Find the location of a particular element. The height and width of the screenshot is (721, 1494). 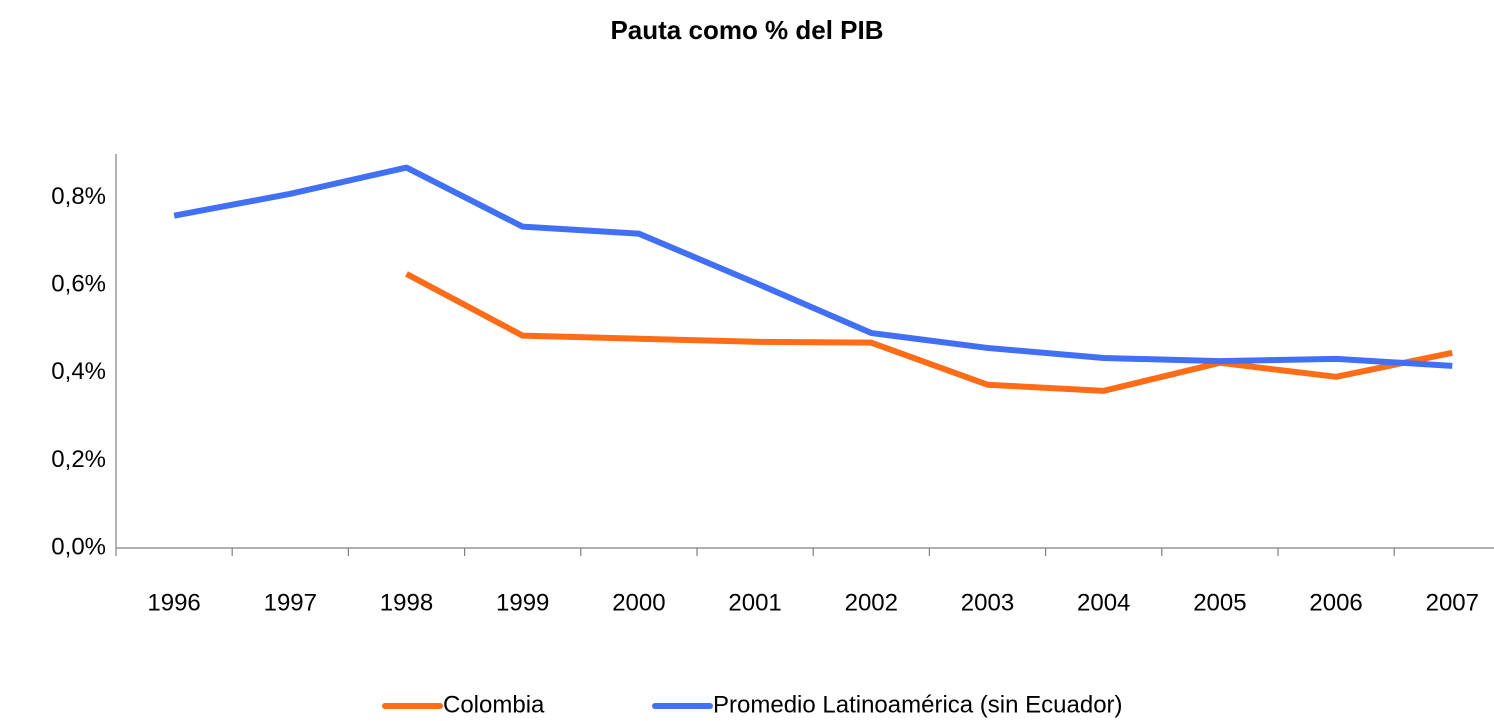

x-tick-label: 1996 is located at coordinates (173, 602).